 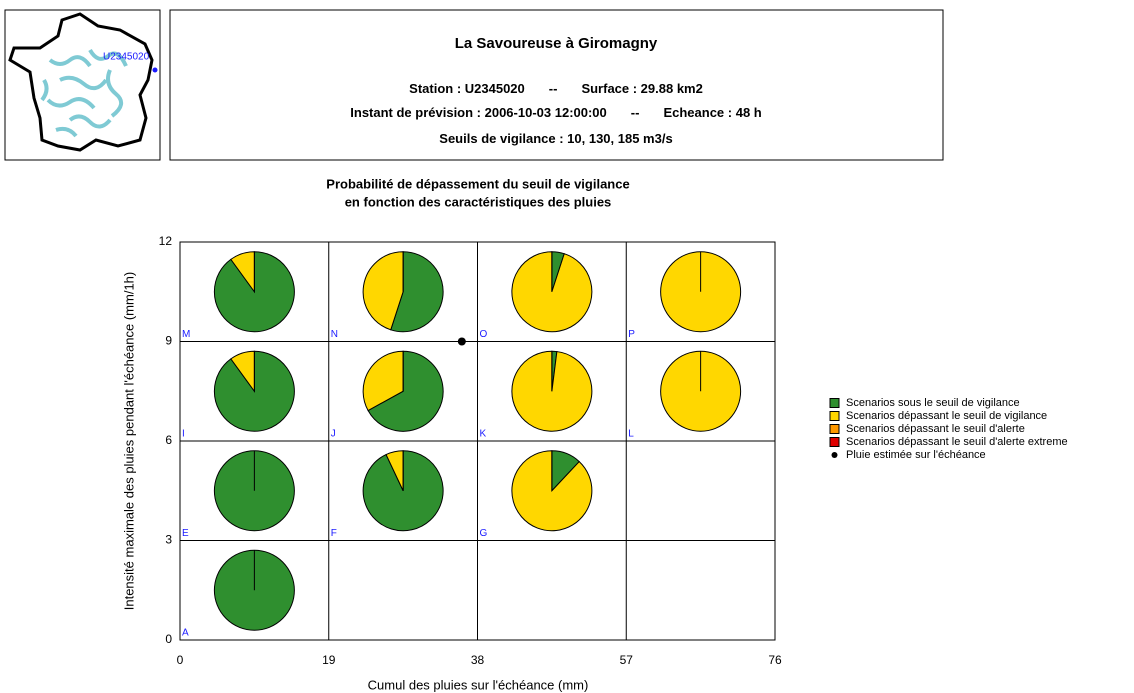 I want to click on y-tick-label: 0, so click(x=168, y=639).